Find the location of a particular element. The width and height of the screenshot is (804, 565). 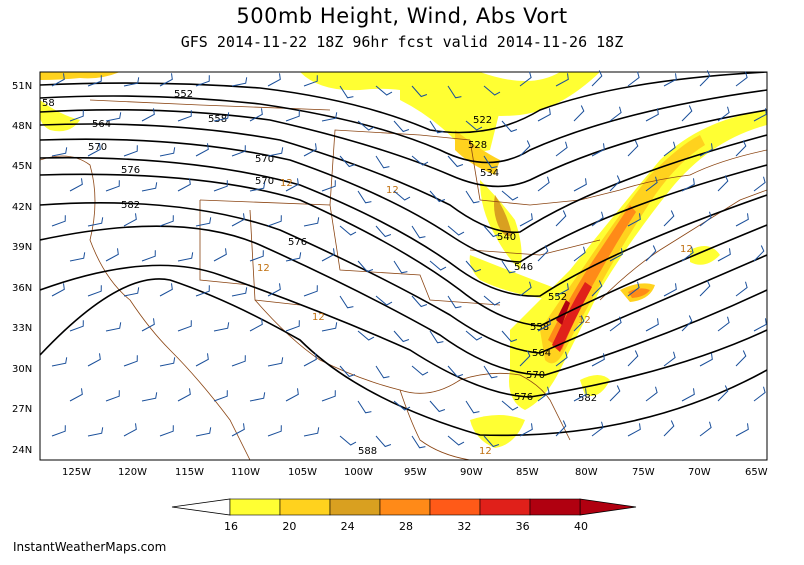

lon-label: 100W is located at coordinates (358, 472).